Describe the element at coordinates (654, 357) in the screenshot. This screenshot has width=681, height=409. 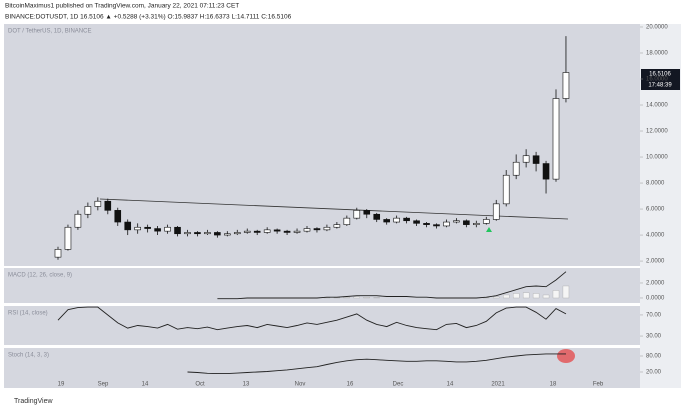
I see `y-tick-label: 80.00` at that location.